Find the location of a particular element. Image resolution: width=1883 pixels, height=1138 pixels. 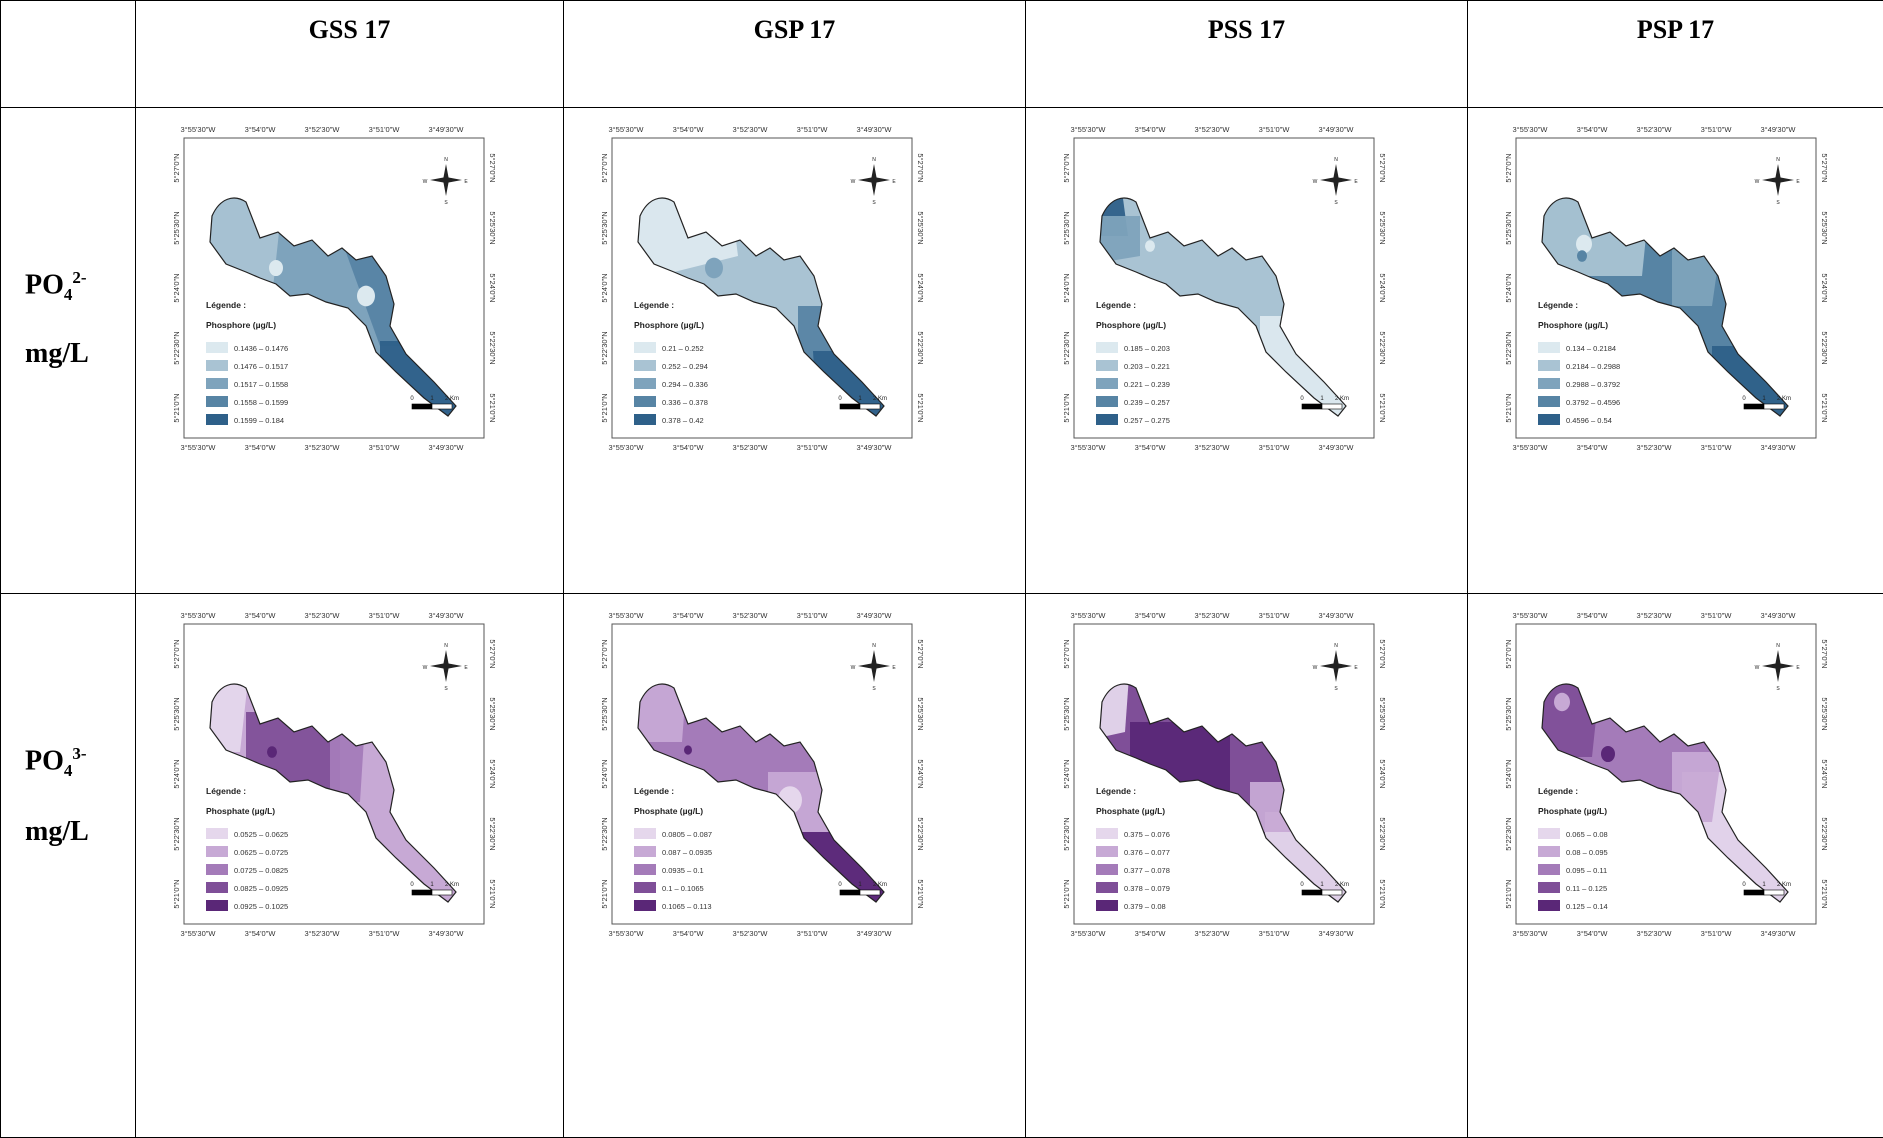

legend-class-label: 0.1517 – 0.1558 is located at coordinates (261, 384).